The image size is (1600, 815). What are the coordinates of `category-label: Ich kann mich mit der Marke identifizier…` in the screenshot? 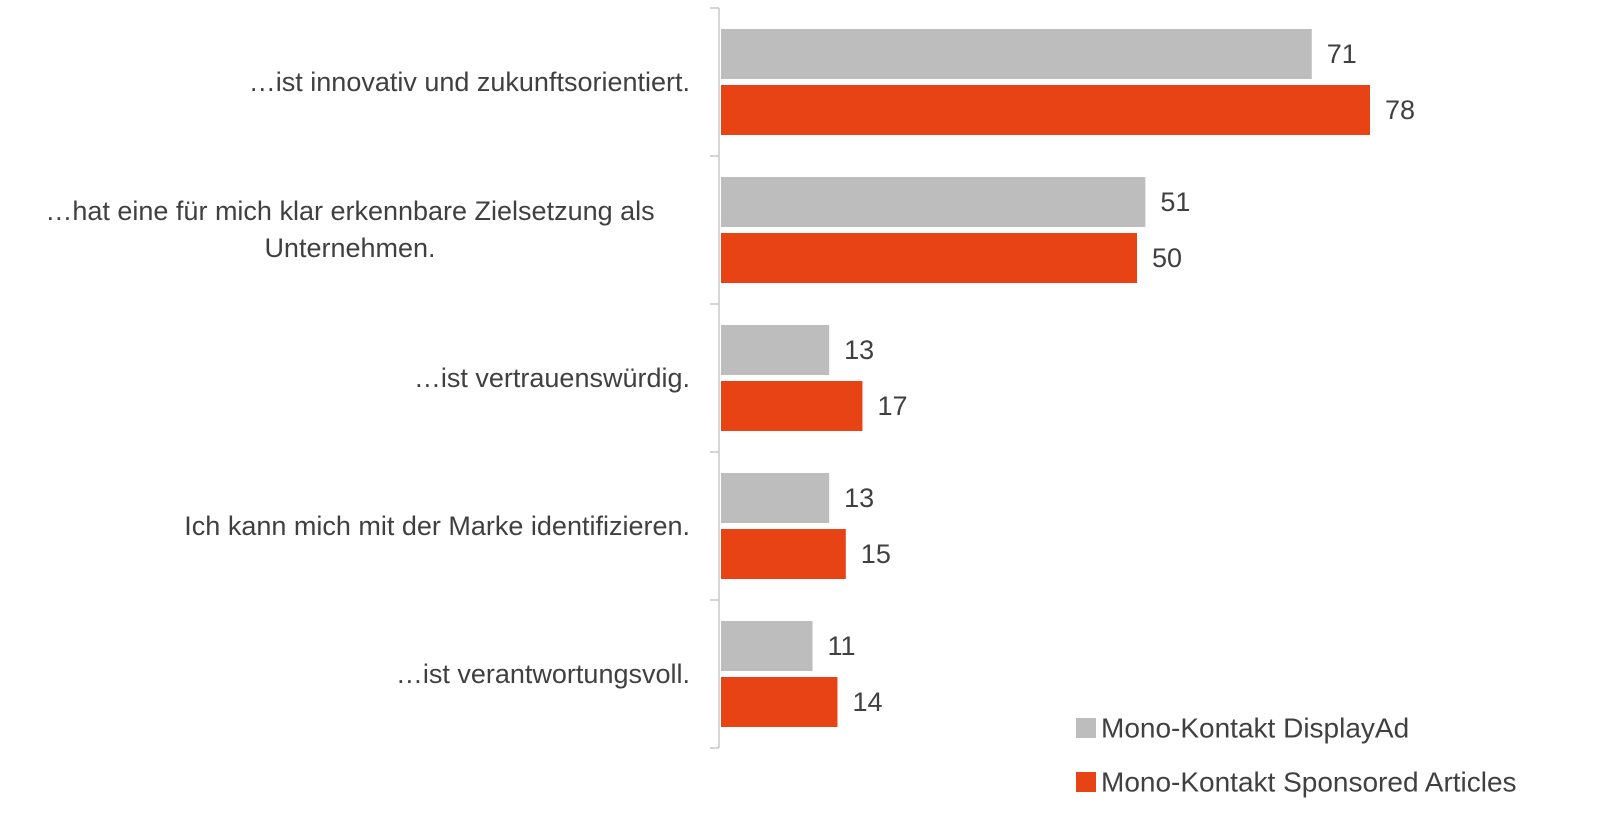 It's located at (437, 525).